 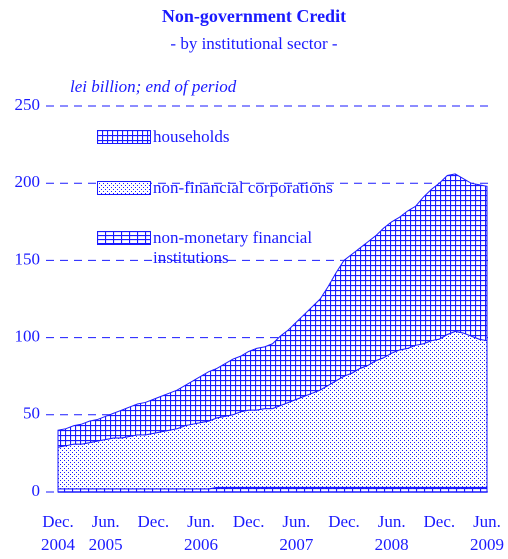 I want to click on x-tick-year: 2006, so click(x=201, y=544).